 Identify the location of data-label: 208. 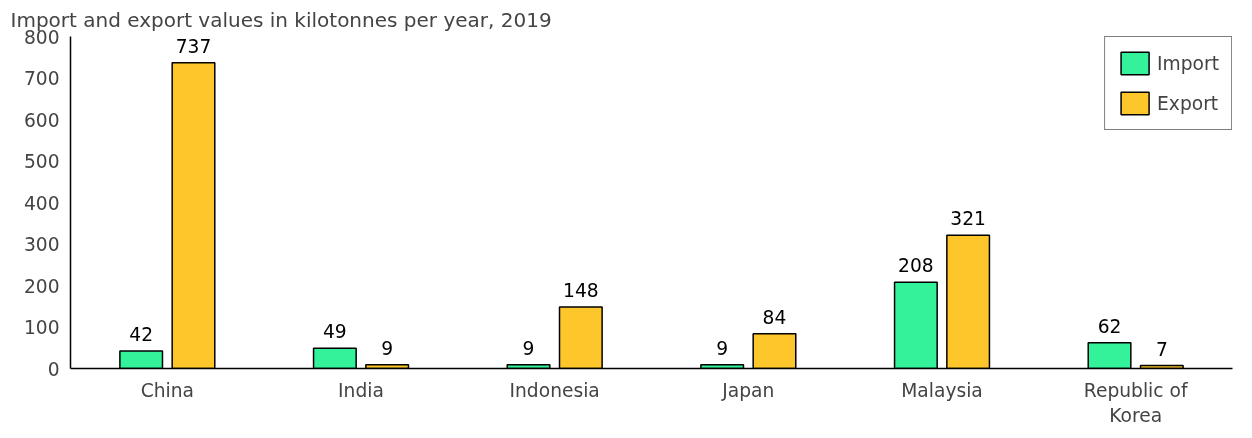
(916, 266).